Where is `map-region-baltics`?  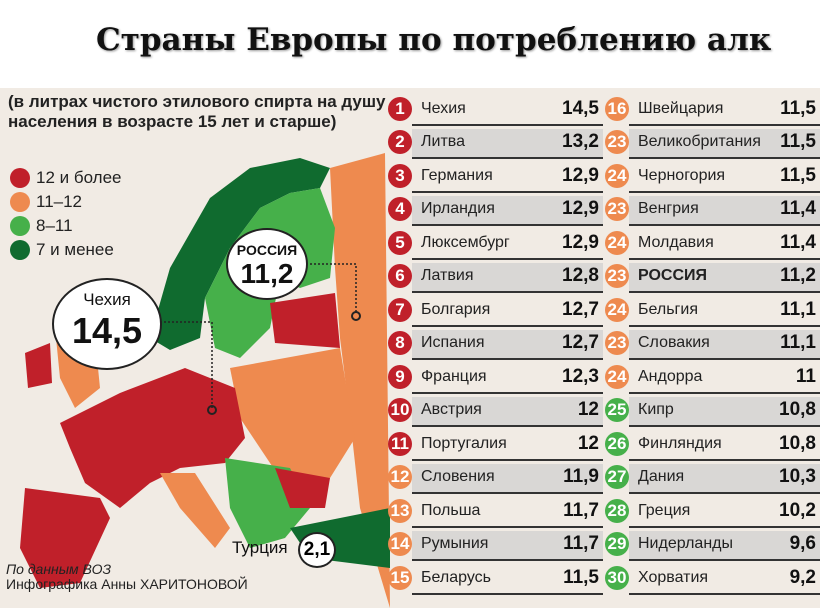 map-region-baltics is located at coordinates (305, 320).